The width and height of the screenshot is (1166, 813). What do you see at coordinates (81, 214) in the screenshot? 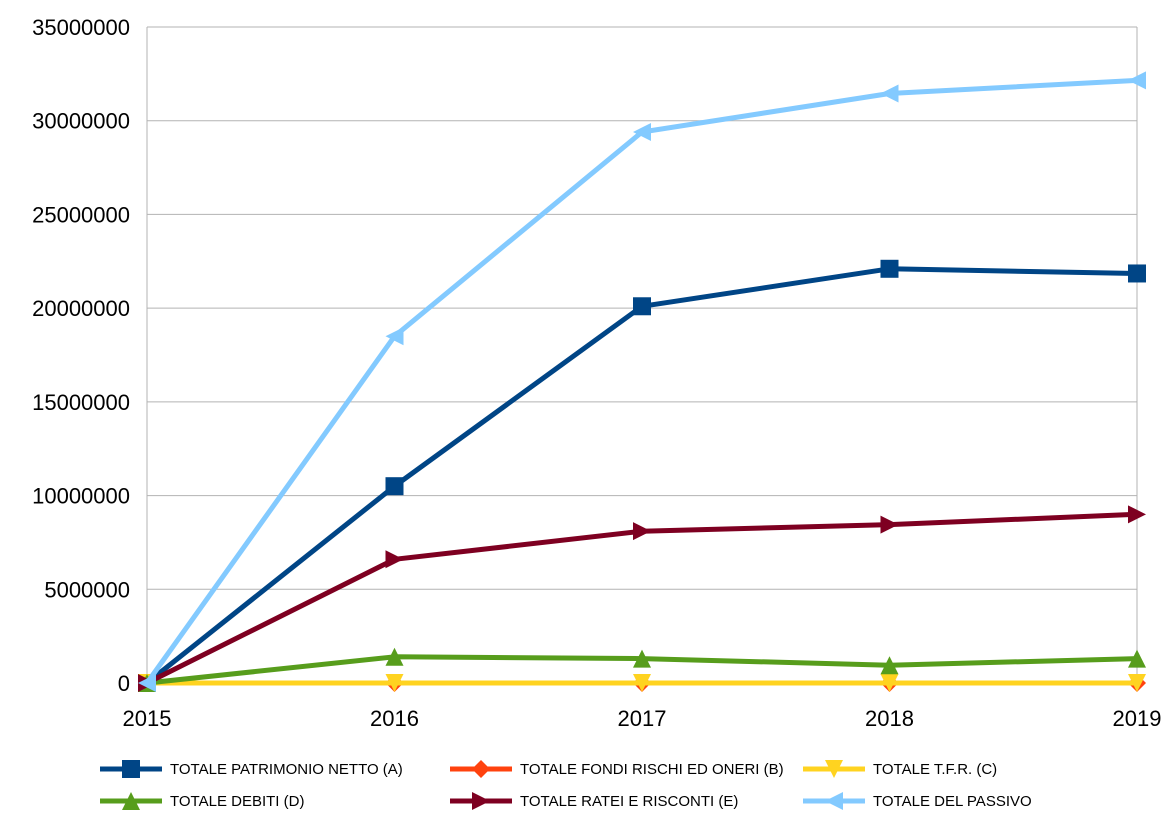
I see `y-tick-label: 25000000` at bounding box center [81, 214].